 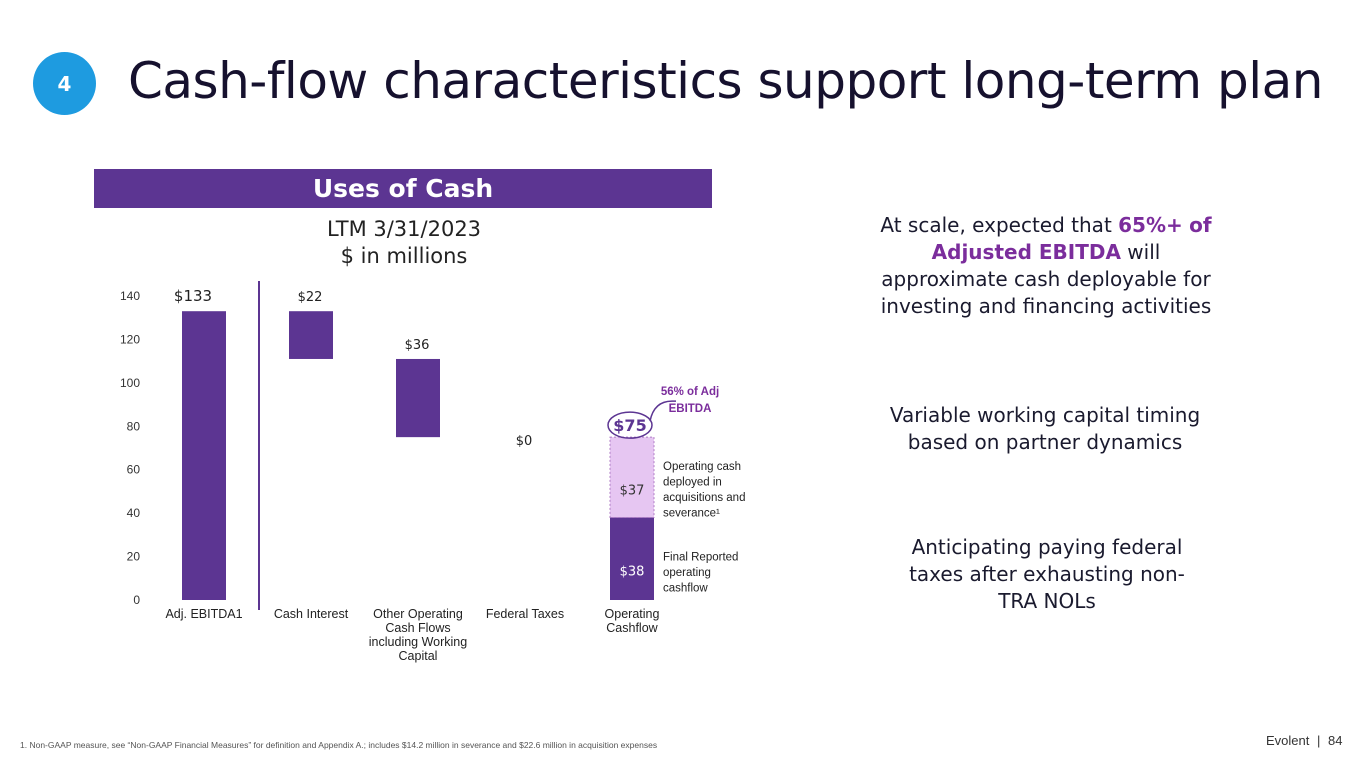 I want to click on x-category-label: Adj. EBITDA1, so click(x=203, y=614).